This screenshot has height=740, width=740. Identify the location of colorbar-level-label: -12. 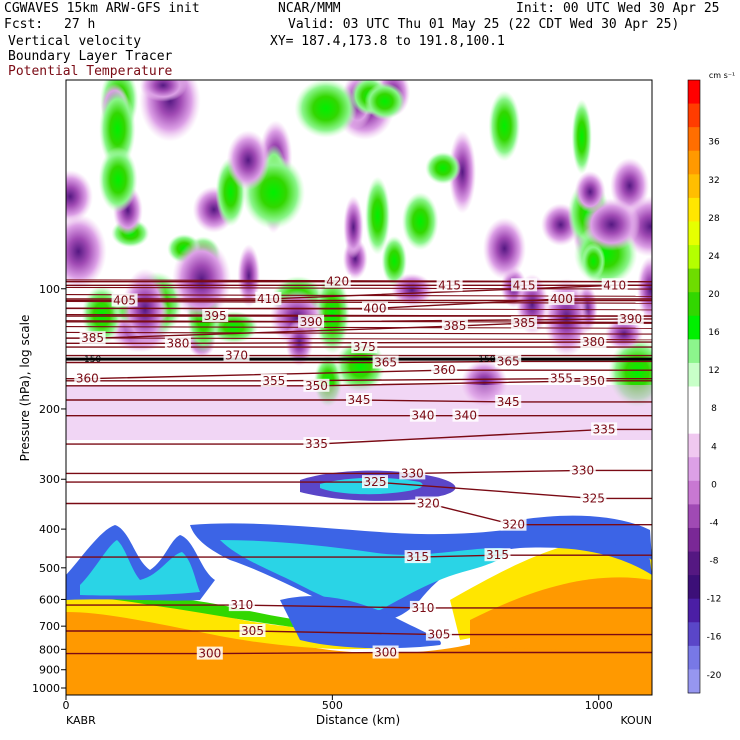
(714, 600).